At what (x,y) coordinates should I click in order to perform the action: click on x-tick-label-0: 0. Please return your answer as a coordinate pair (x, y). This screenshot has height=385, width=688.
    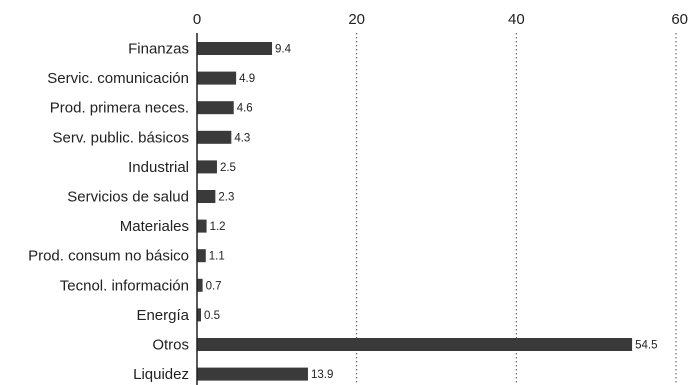
    Looking at the image, I should click on (197, 19).